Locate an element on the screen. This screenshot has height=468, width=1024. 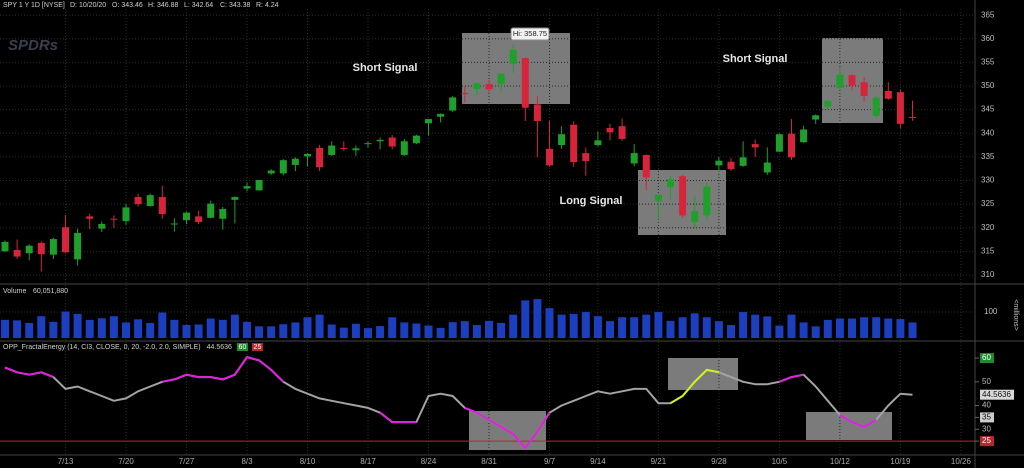
level-tag: 60 is located at coordinates (243, 347).